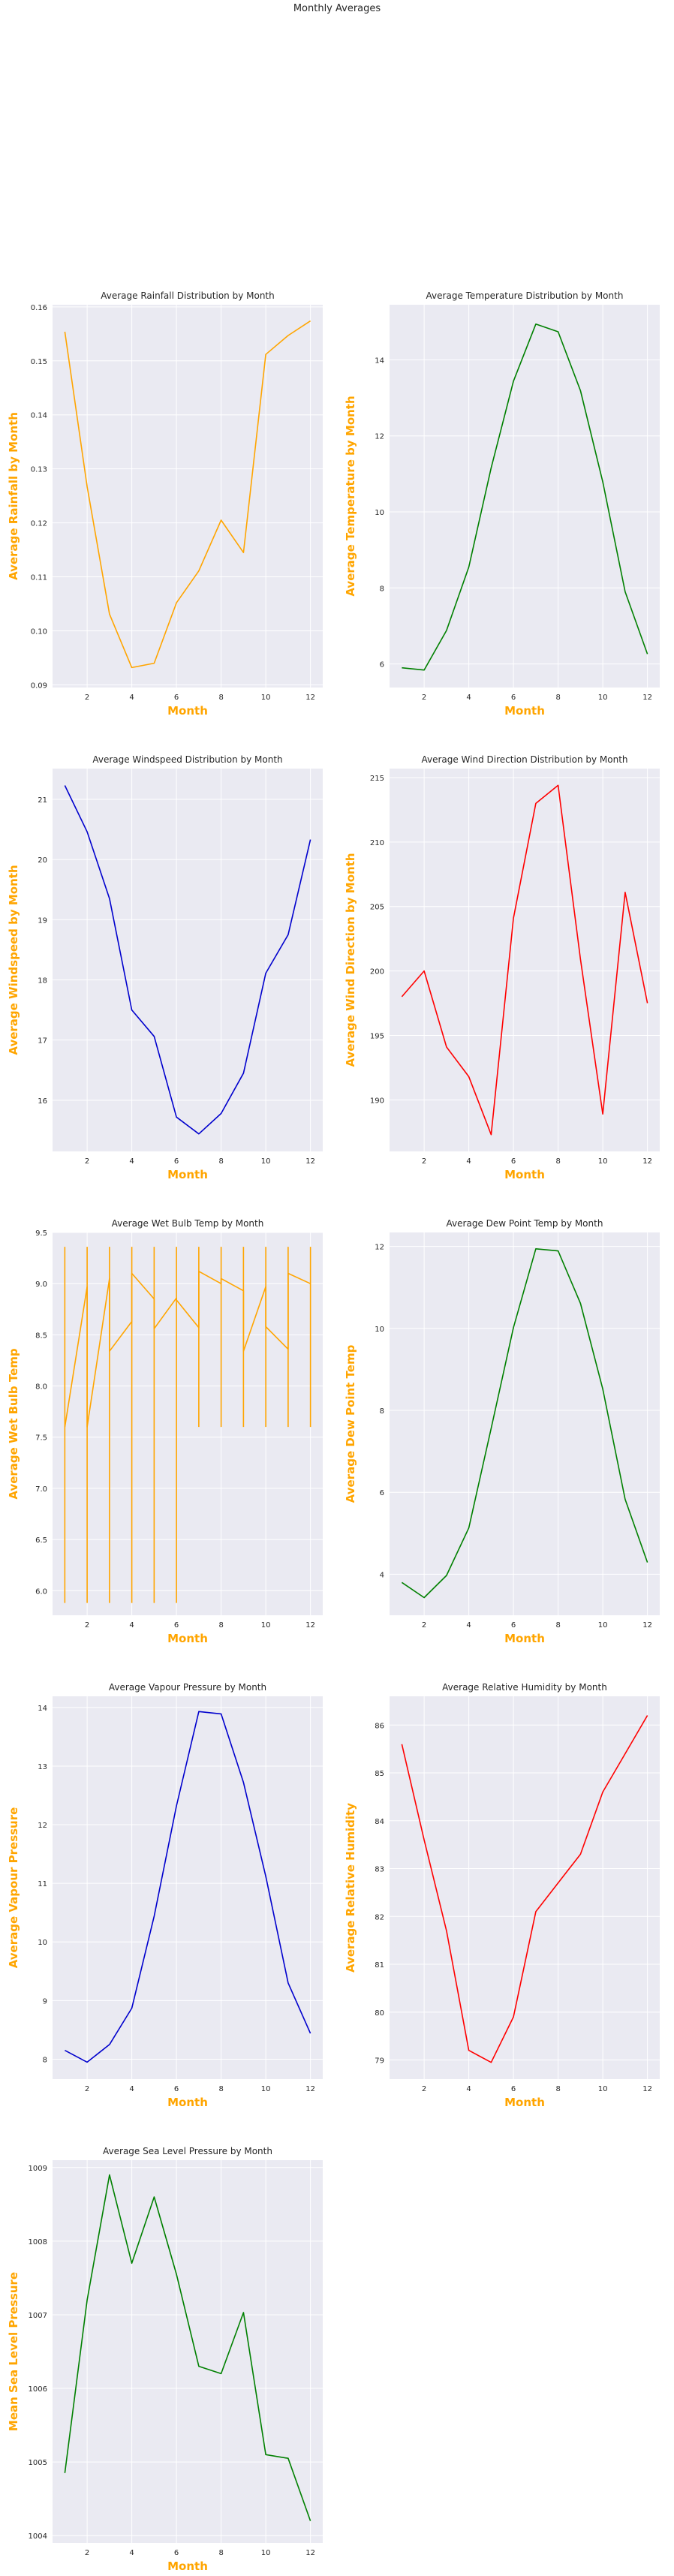  What do you see at coordinates (379, 1822) in the screenshot?
I see `y-tick-label: 84` at bounding box center [379, 1822].